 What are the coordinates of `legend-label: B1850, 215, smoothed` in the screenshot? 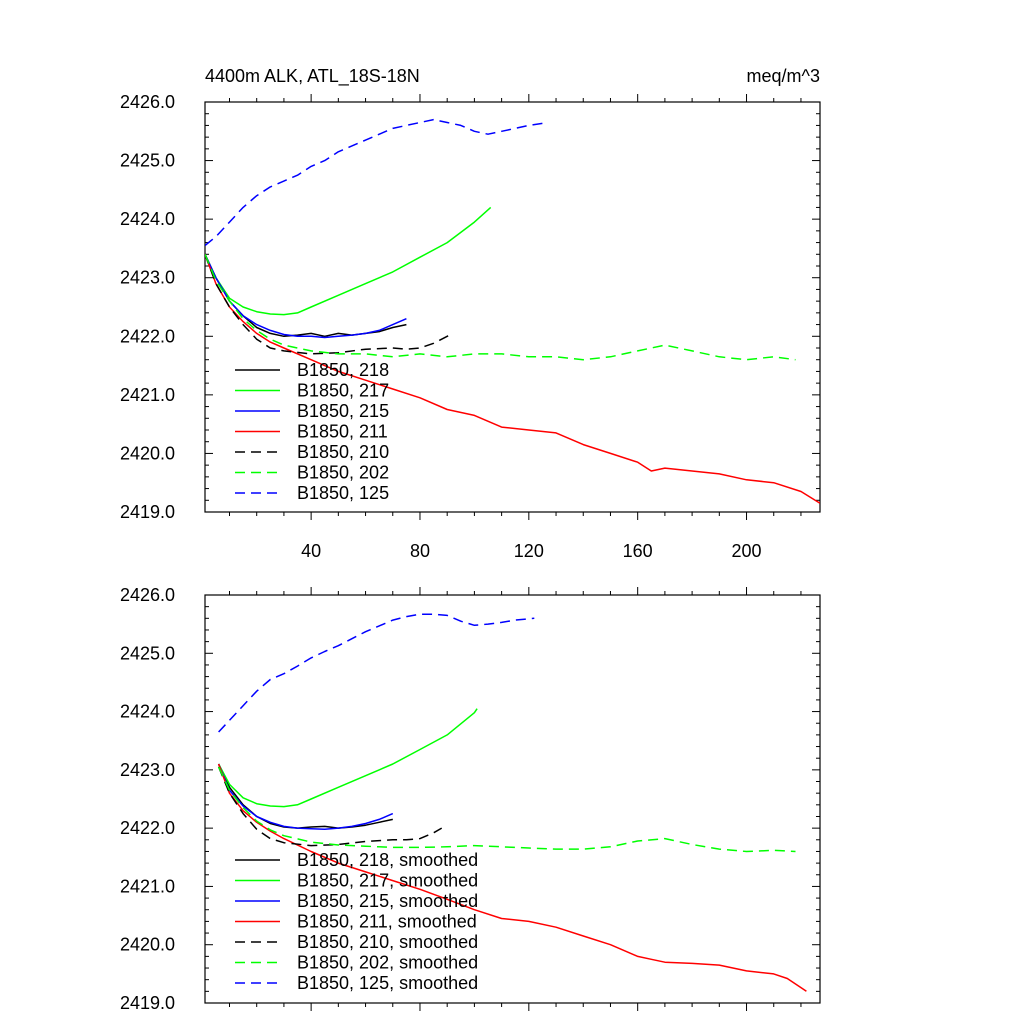 It's located at (387, 901).